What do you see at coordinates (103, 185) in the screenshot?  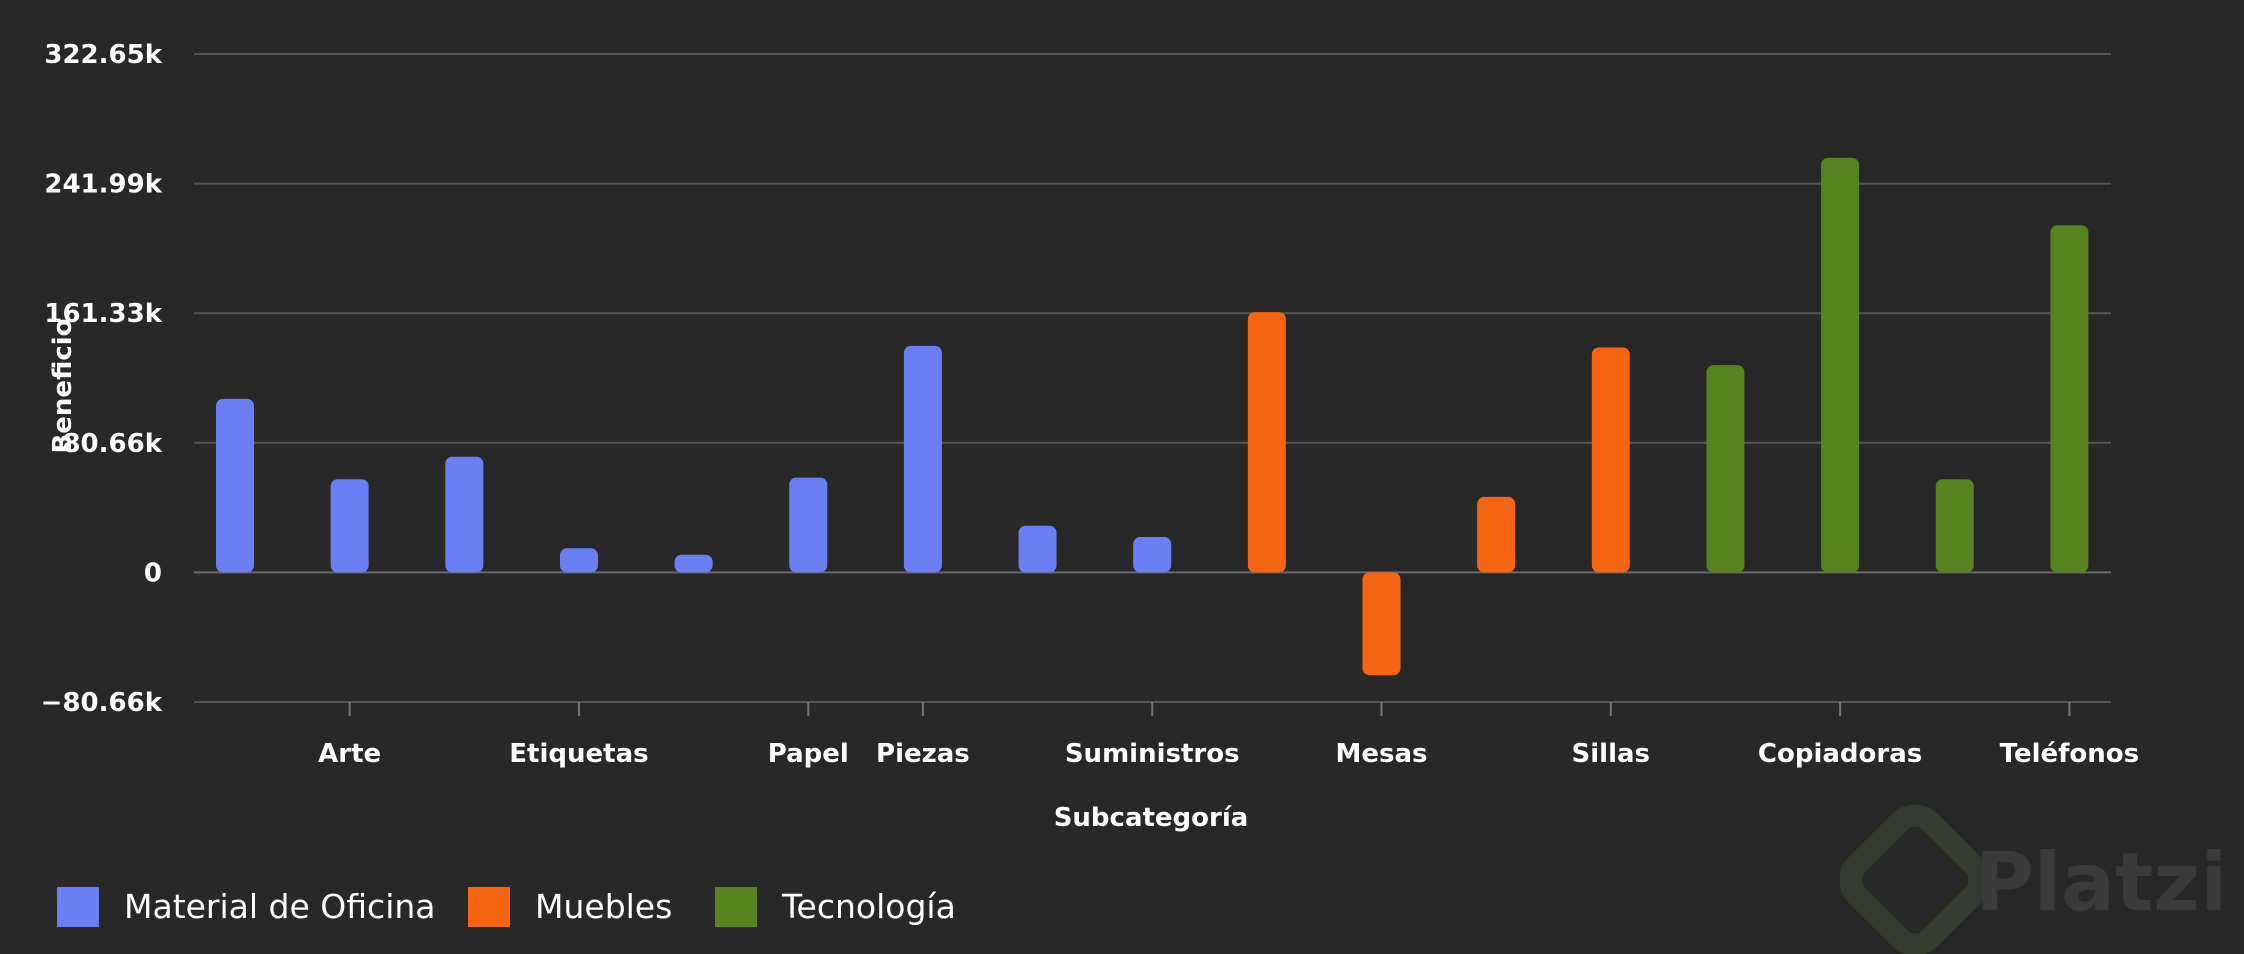 I see `y-tick-label: 241.99k` at bounding box center [103, 185].